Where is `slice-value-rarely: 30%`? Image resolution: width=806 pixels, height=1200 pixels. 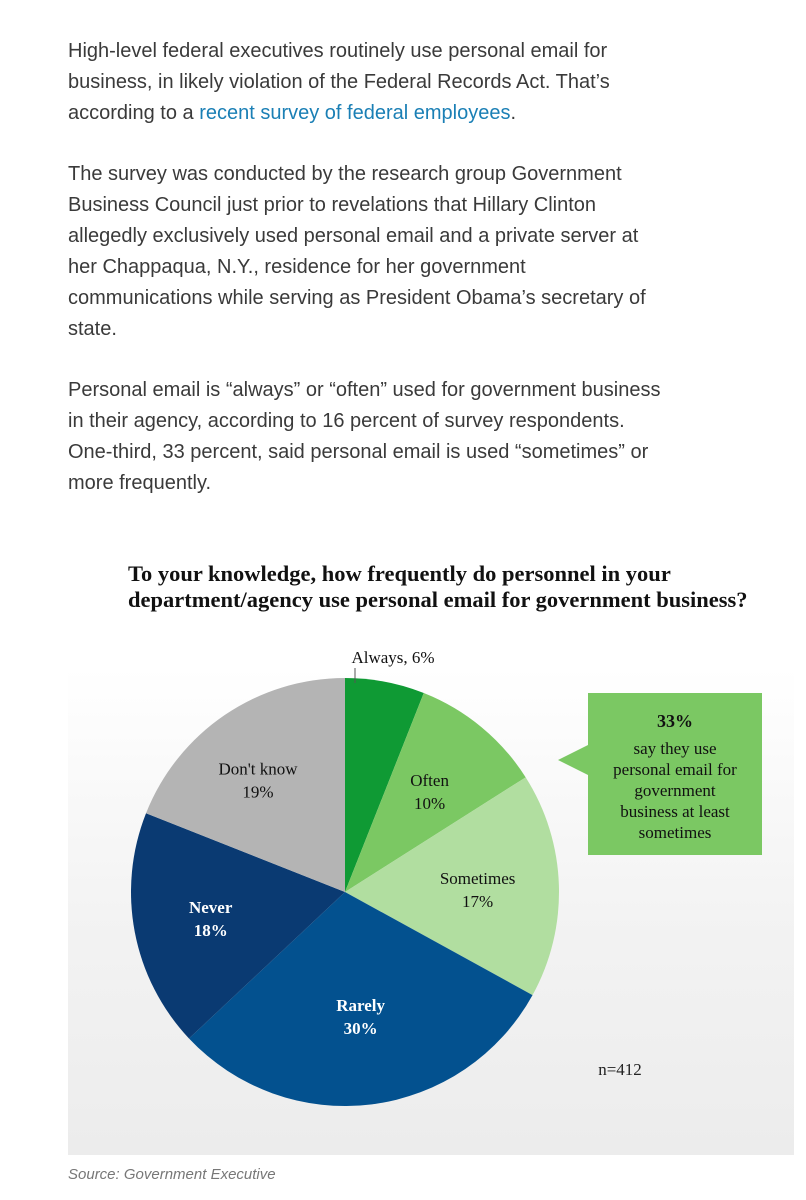 slice-value-rarely: 30% is located at coordinates (361, 1028).